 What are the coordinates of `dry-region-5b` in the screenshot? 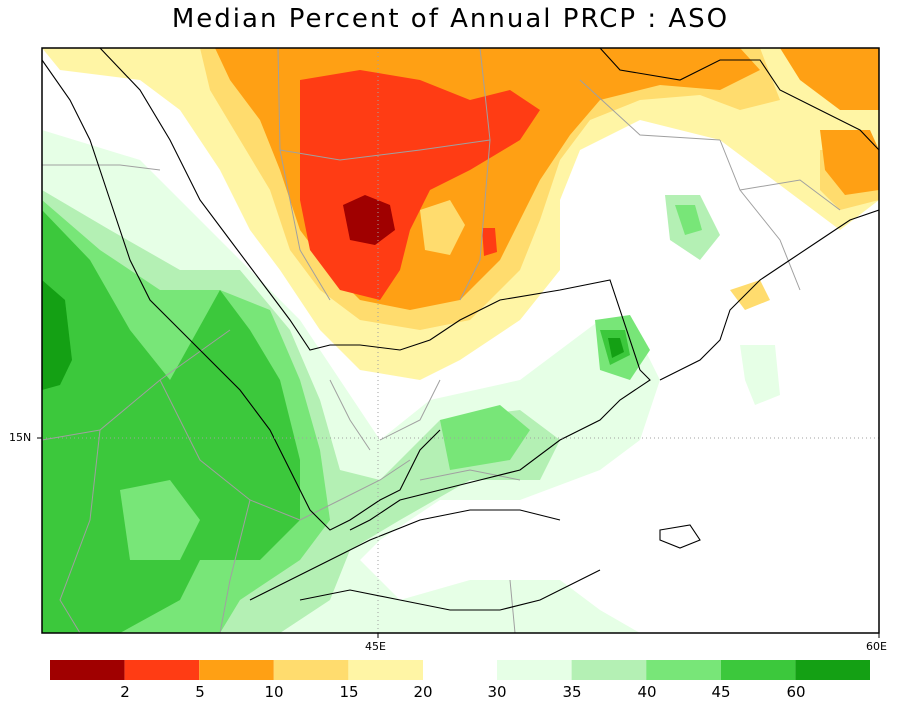 It's located at (489, 242).